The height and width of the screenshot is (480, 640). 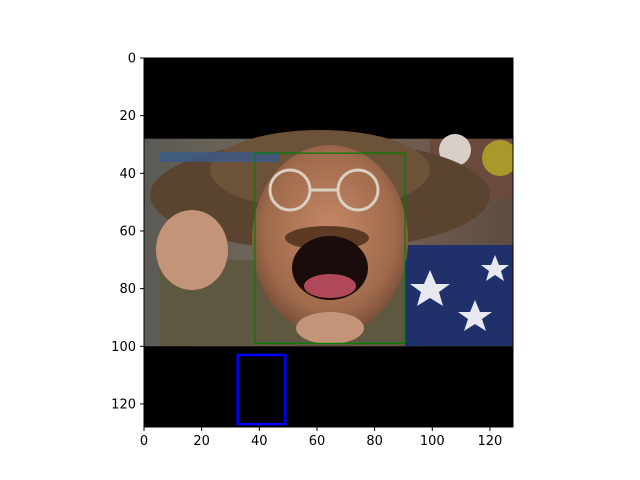 What do you see at coordinates (490, 441) in the screenshot?
I see `x-tick-label: 120` at bounding box center [490, 441].